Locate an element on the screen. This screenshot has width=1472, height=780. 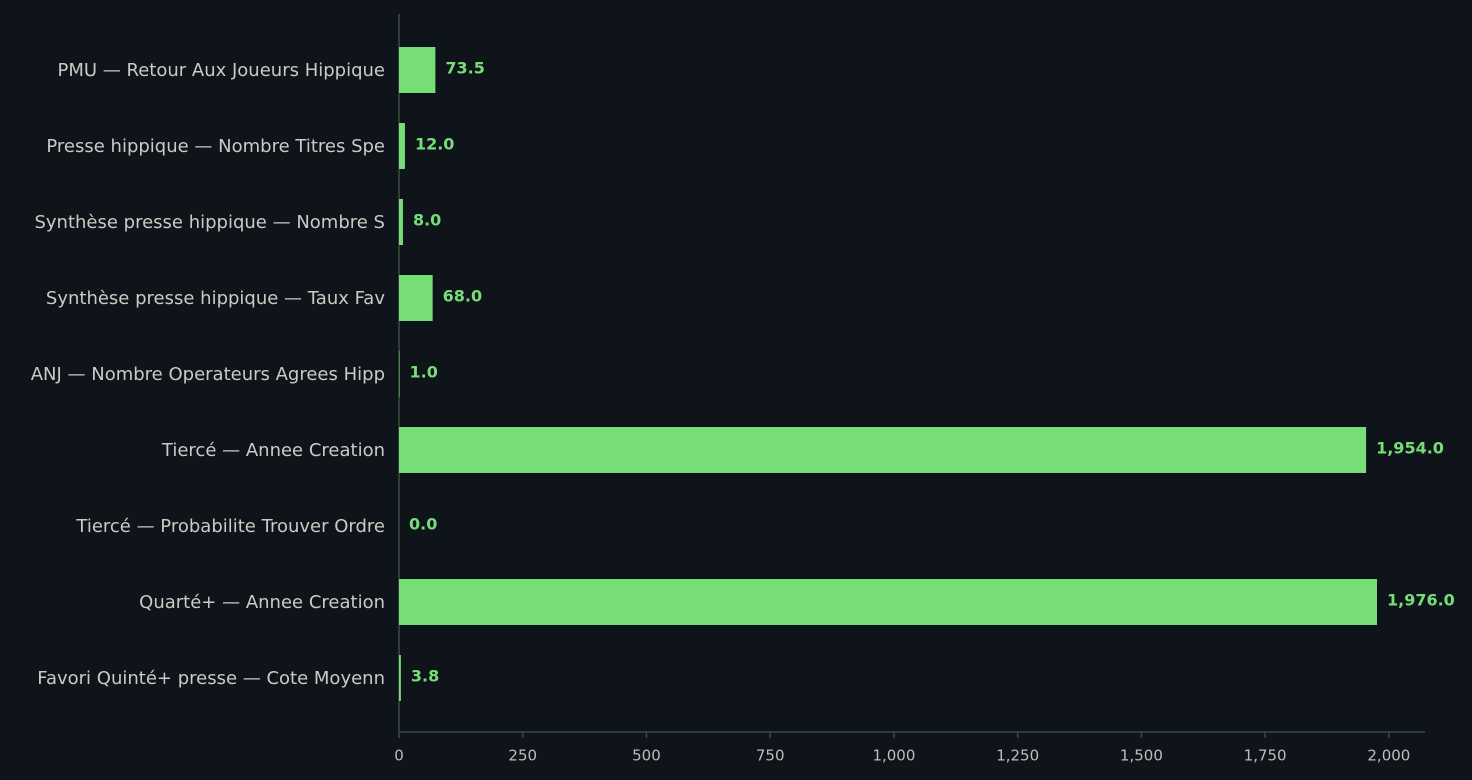
x-tick-label: 1,750 is located at coordinates (1265, 756).